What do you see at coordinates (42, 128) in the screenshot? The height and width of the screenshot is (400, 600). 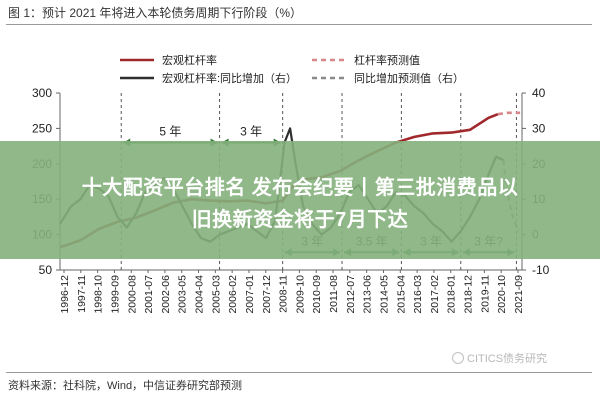 I see `y-left-tick-label: 250` at bounding box center [42, 128].